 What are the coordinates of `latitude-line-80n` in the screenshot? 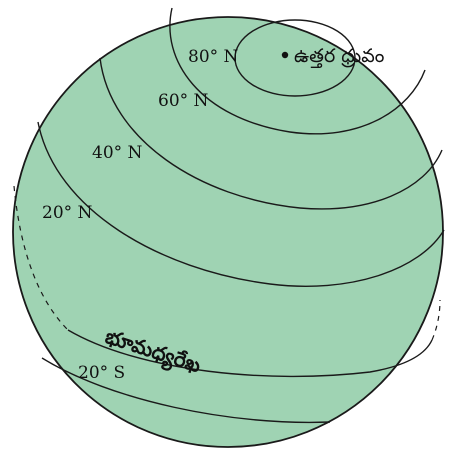 It's located at (295, 58).